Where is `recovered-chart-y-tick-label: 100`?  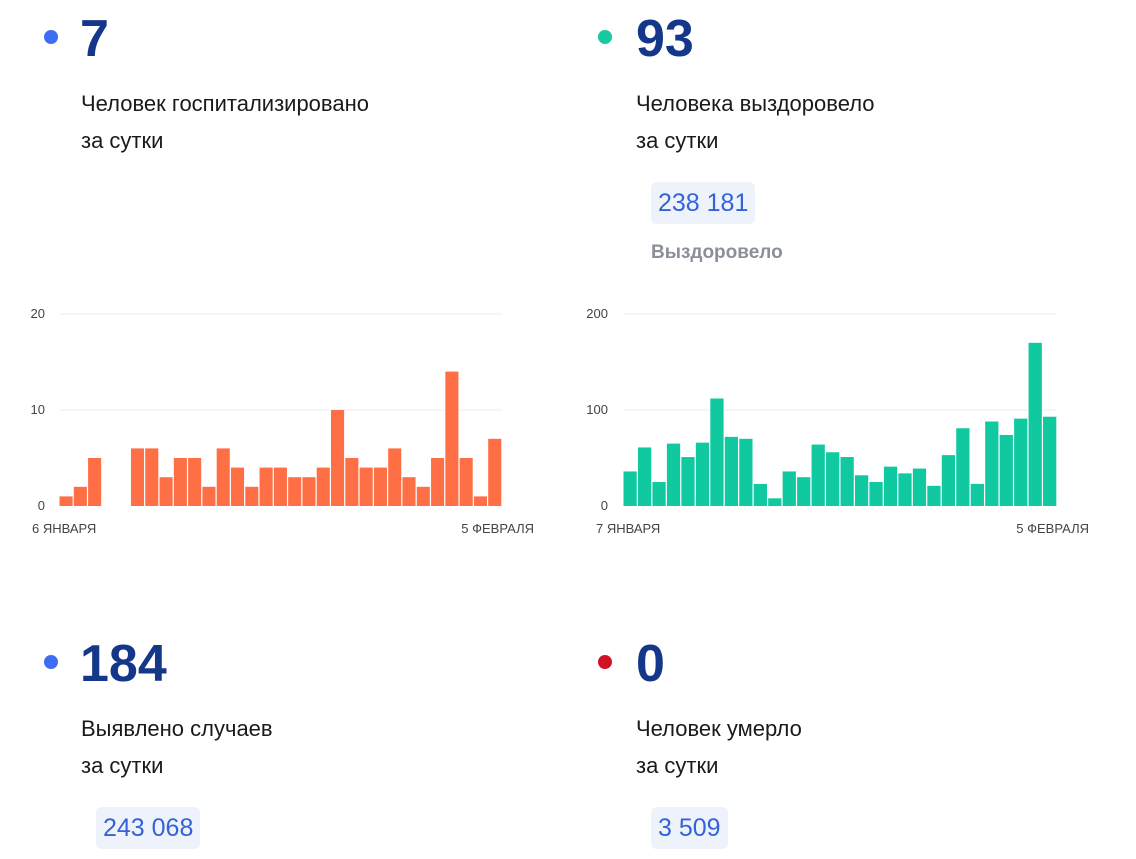 recovered-chart-y-tick-label: 100 is located at coordinates (597, 409).